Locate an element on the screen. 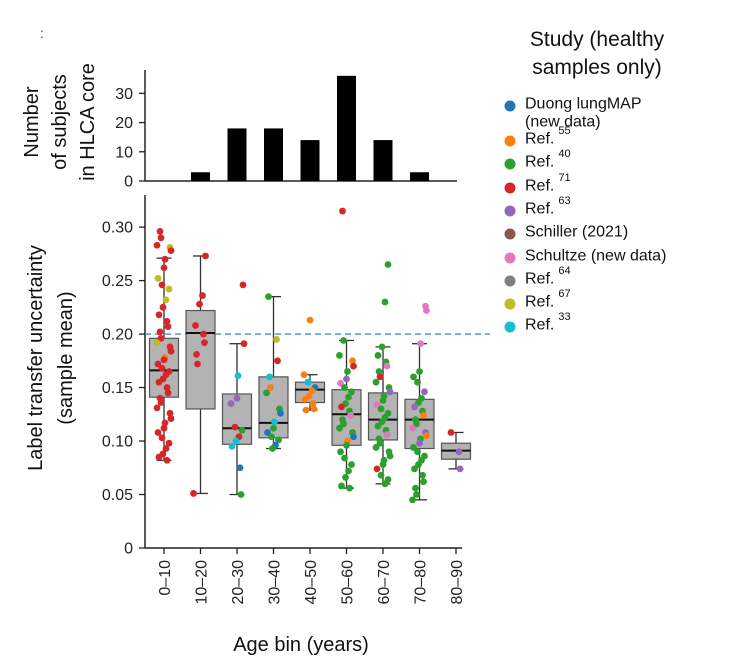 The width and height of the screenshot is (734, 662). boxplot-x-tick-label: 40–50 is located at coordinates (311, 582).